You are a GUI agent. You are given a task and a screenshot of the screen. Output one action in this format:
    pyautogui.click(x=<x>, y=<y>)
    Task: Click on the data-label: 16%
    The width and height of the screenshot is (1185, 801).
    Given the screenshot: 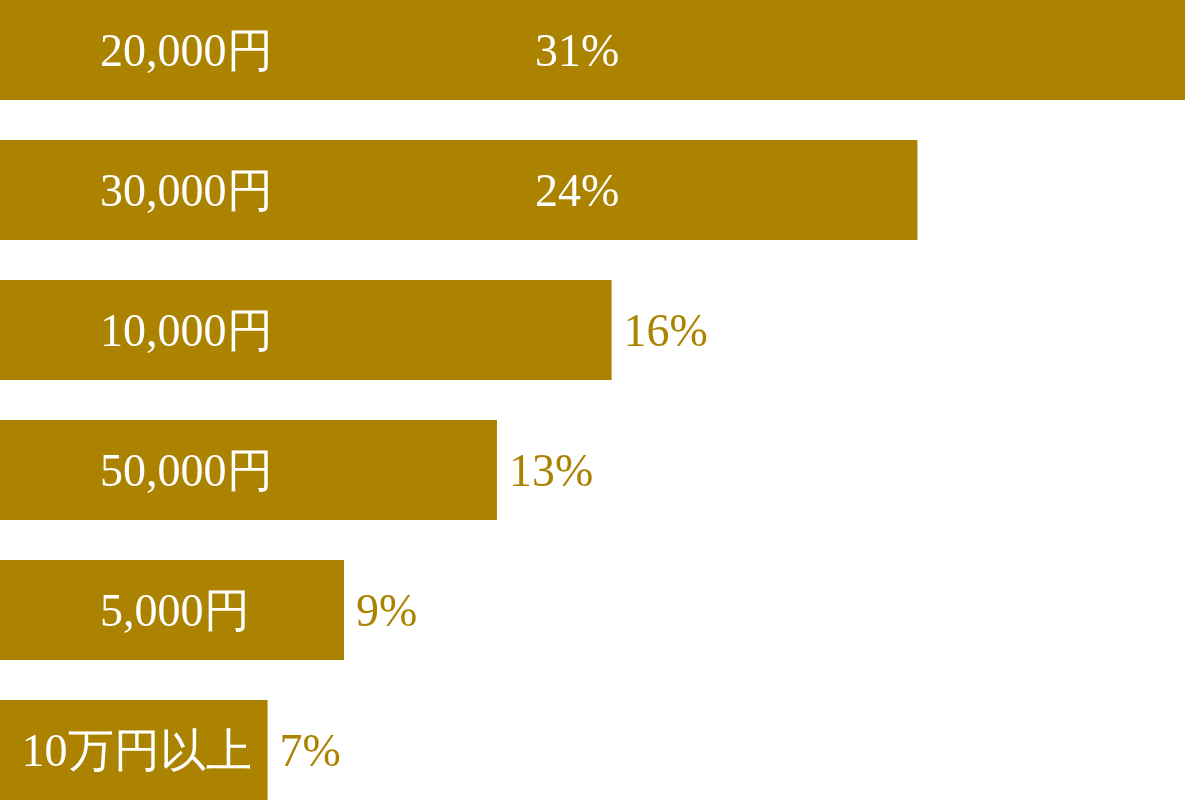 What is the action you would take?
    pyautogui.click(x=665, y=331)
    